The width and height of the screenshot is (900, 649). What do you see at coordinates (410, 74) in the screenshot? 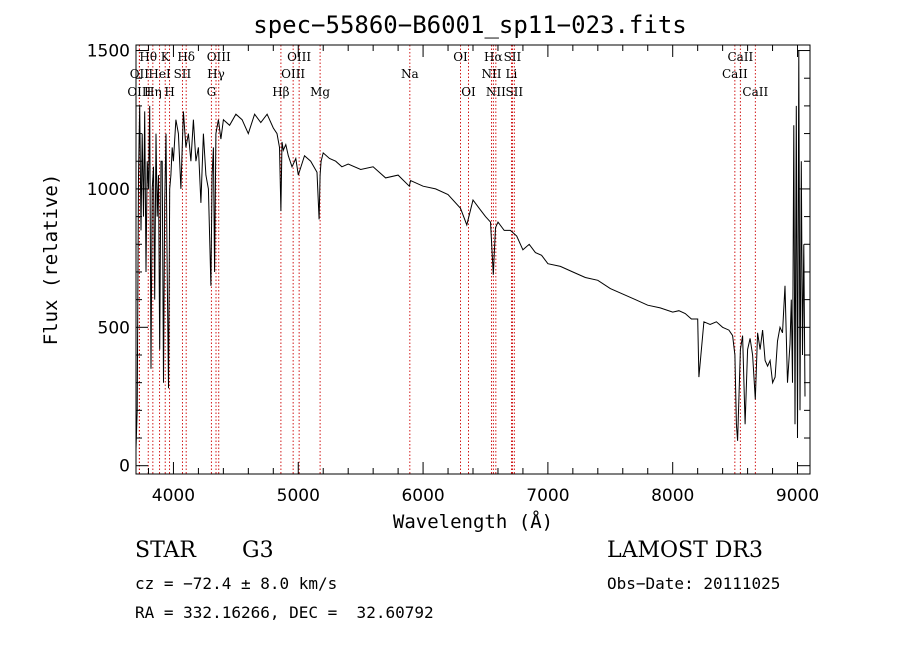
I see `spectral-line-label: Na` at bounding box center [410, 74].